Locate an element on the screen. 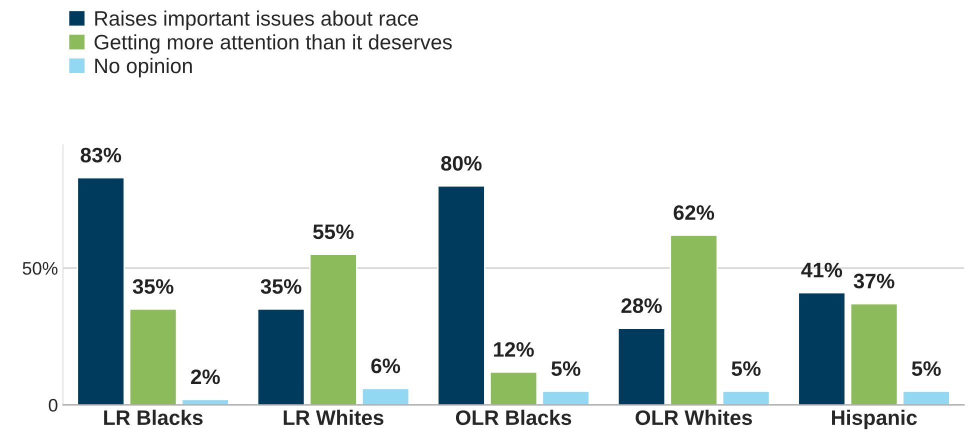 The image size is (969, 443). data-label: 80% is located at coordinates (461, 163).